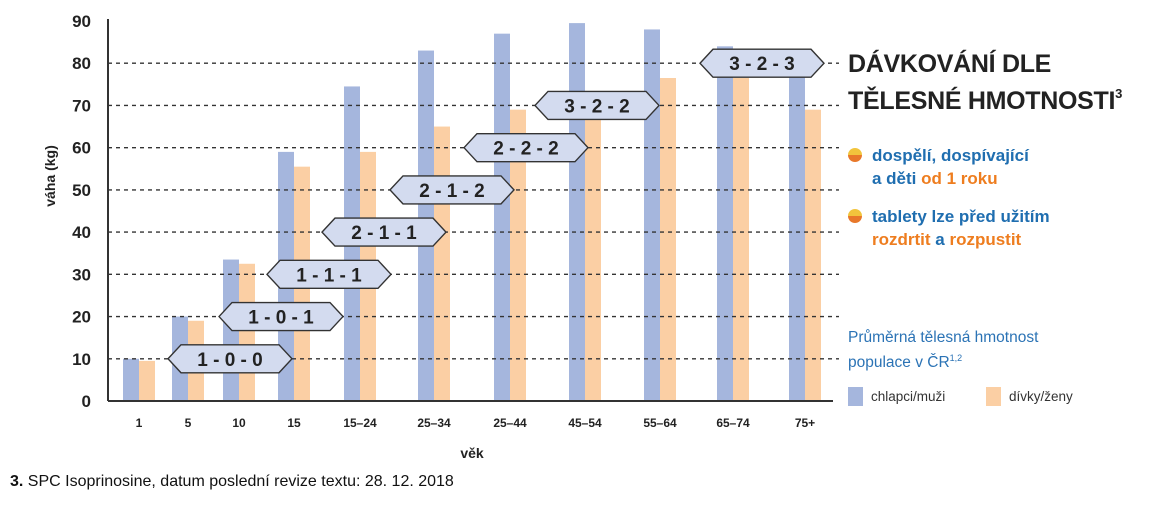  Describe the element at coordinates (139, 423) in the screenshot. I see `x-tick-label-1: 1` at that location.